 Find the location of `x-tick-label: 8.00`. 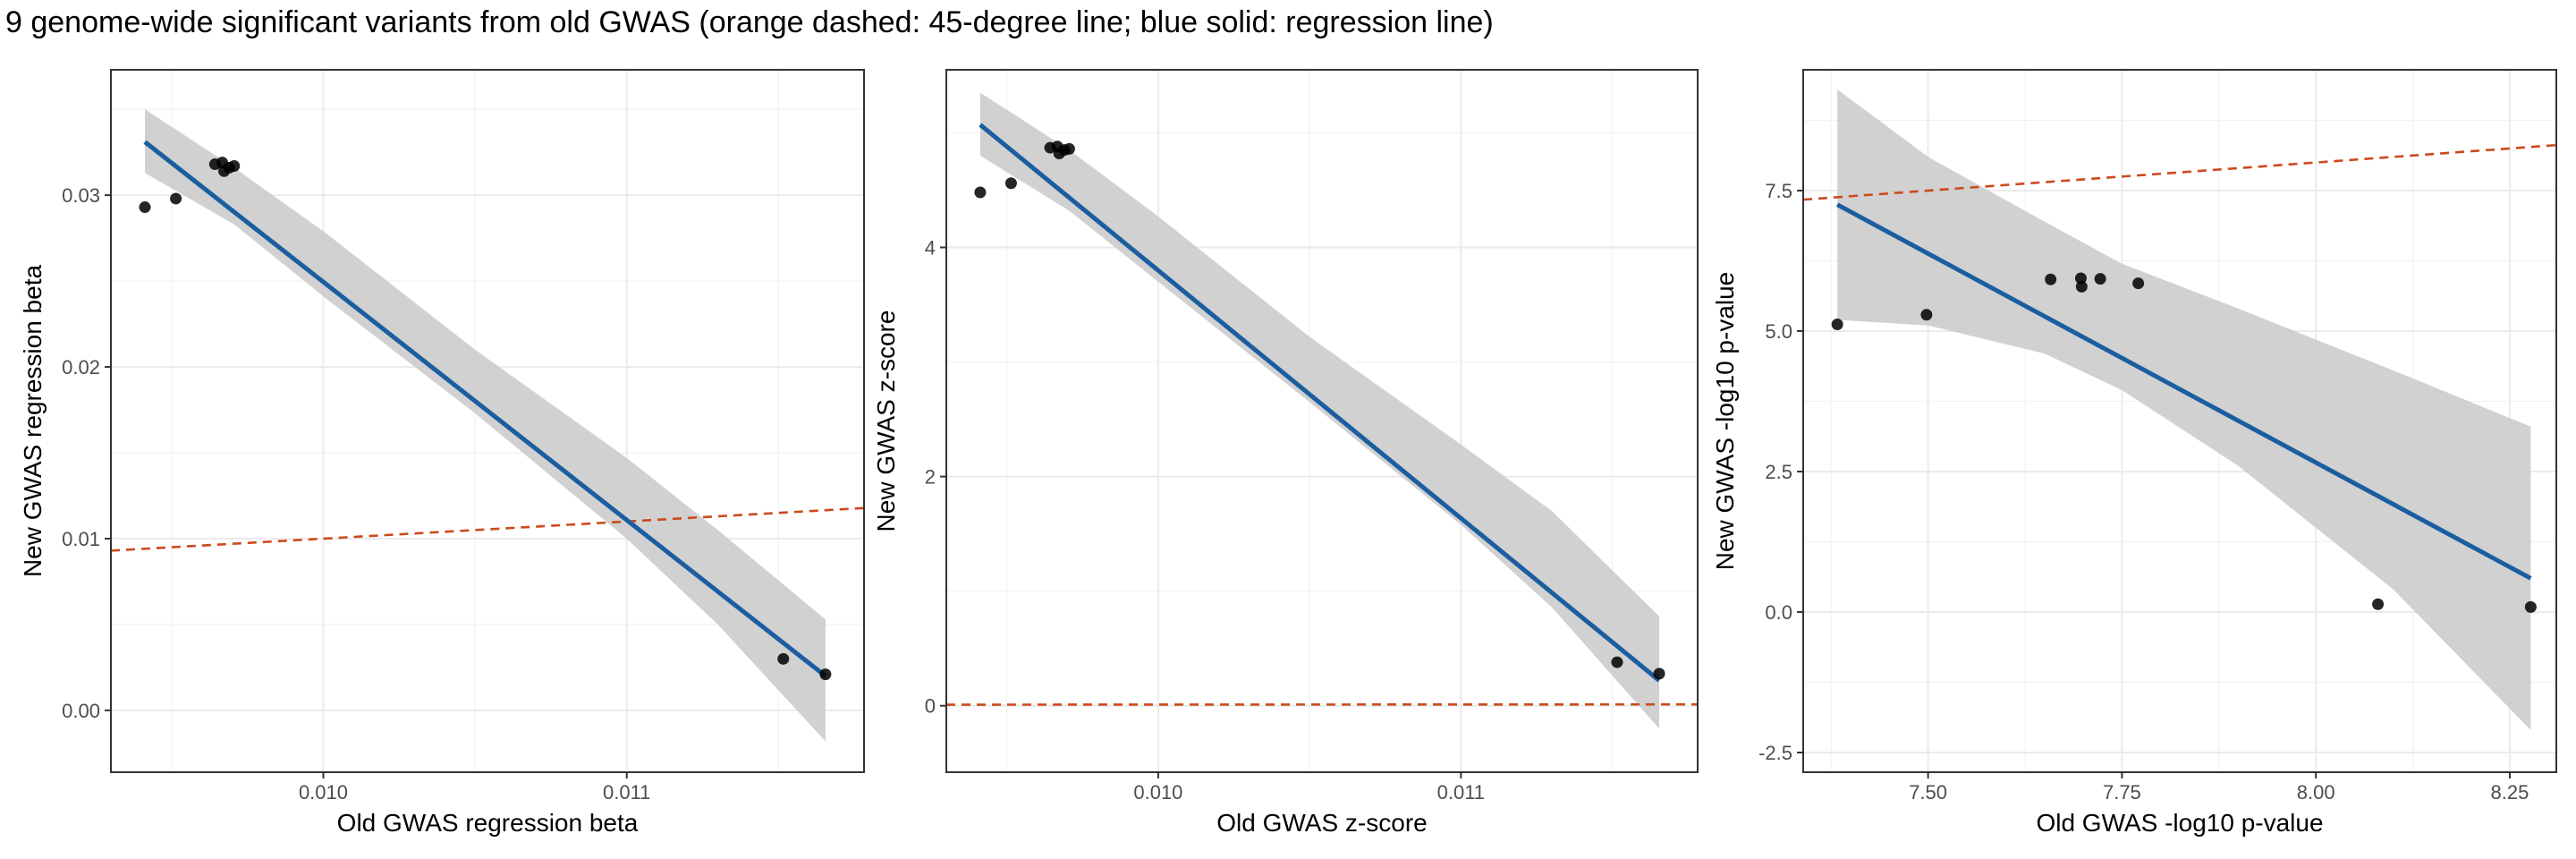

x-tick-label: 8.00 is located at coordinates (2316, 792).